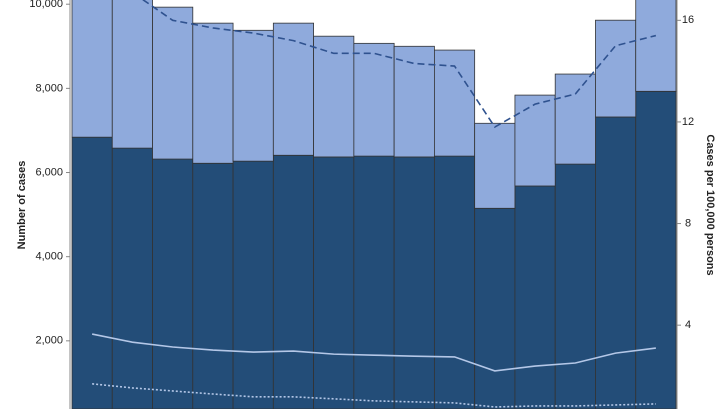  I want to click on y2-tick-label: 8, so click(688, 223).